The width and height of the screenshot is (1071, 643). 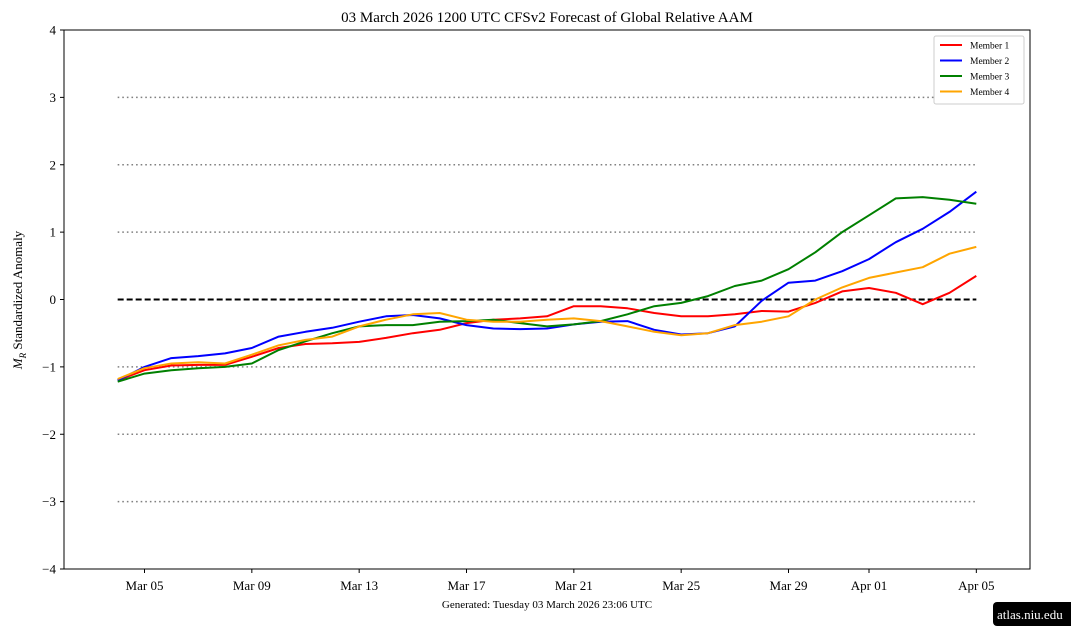 I want to click on legend-label: Member 4, so click(x=990, y=93).